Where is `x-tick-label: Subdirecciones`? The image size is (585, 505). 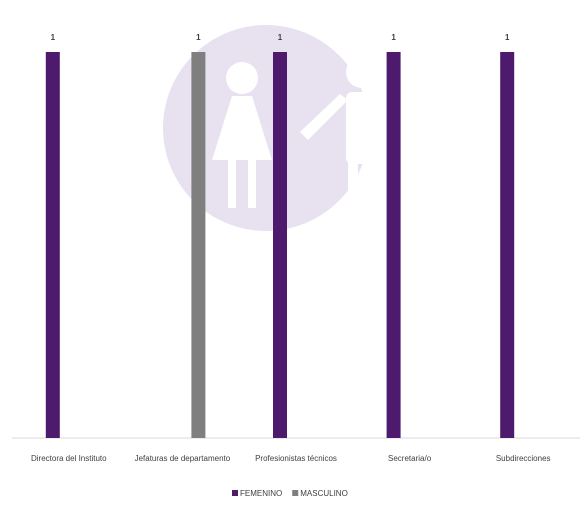 x-tick-label: Subdirecciones is located at coordinates (523, 458).